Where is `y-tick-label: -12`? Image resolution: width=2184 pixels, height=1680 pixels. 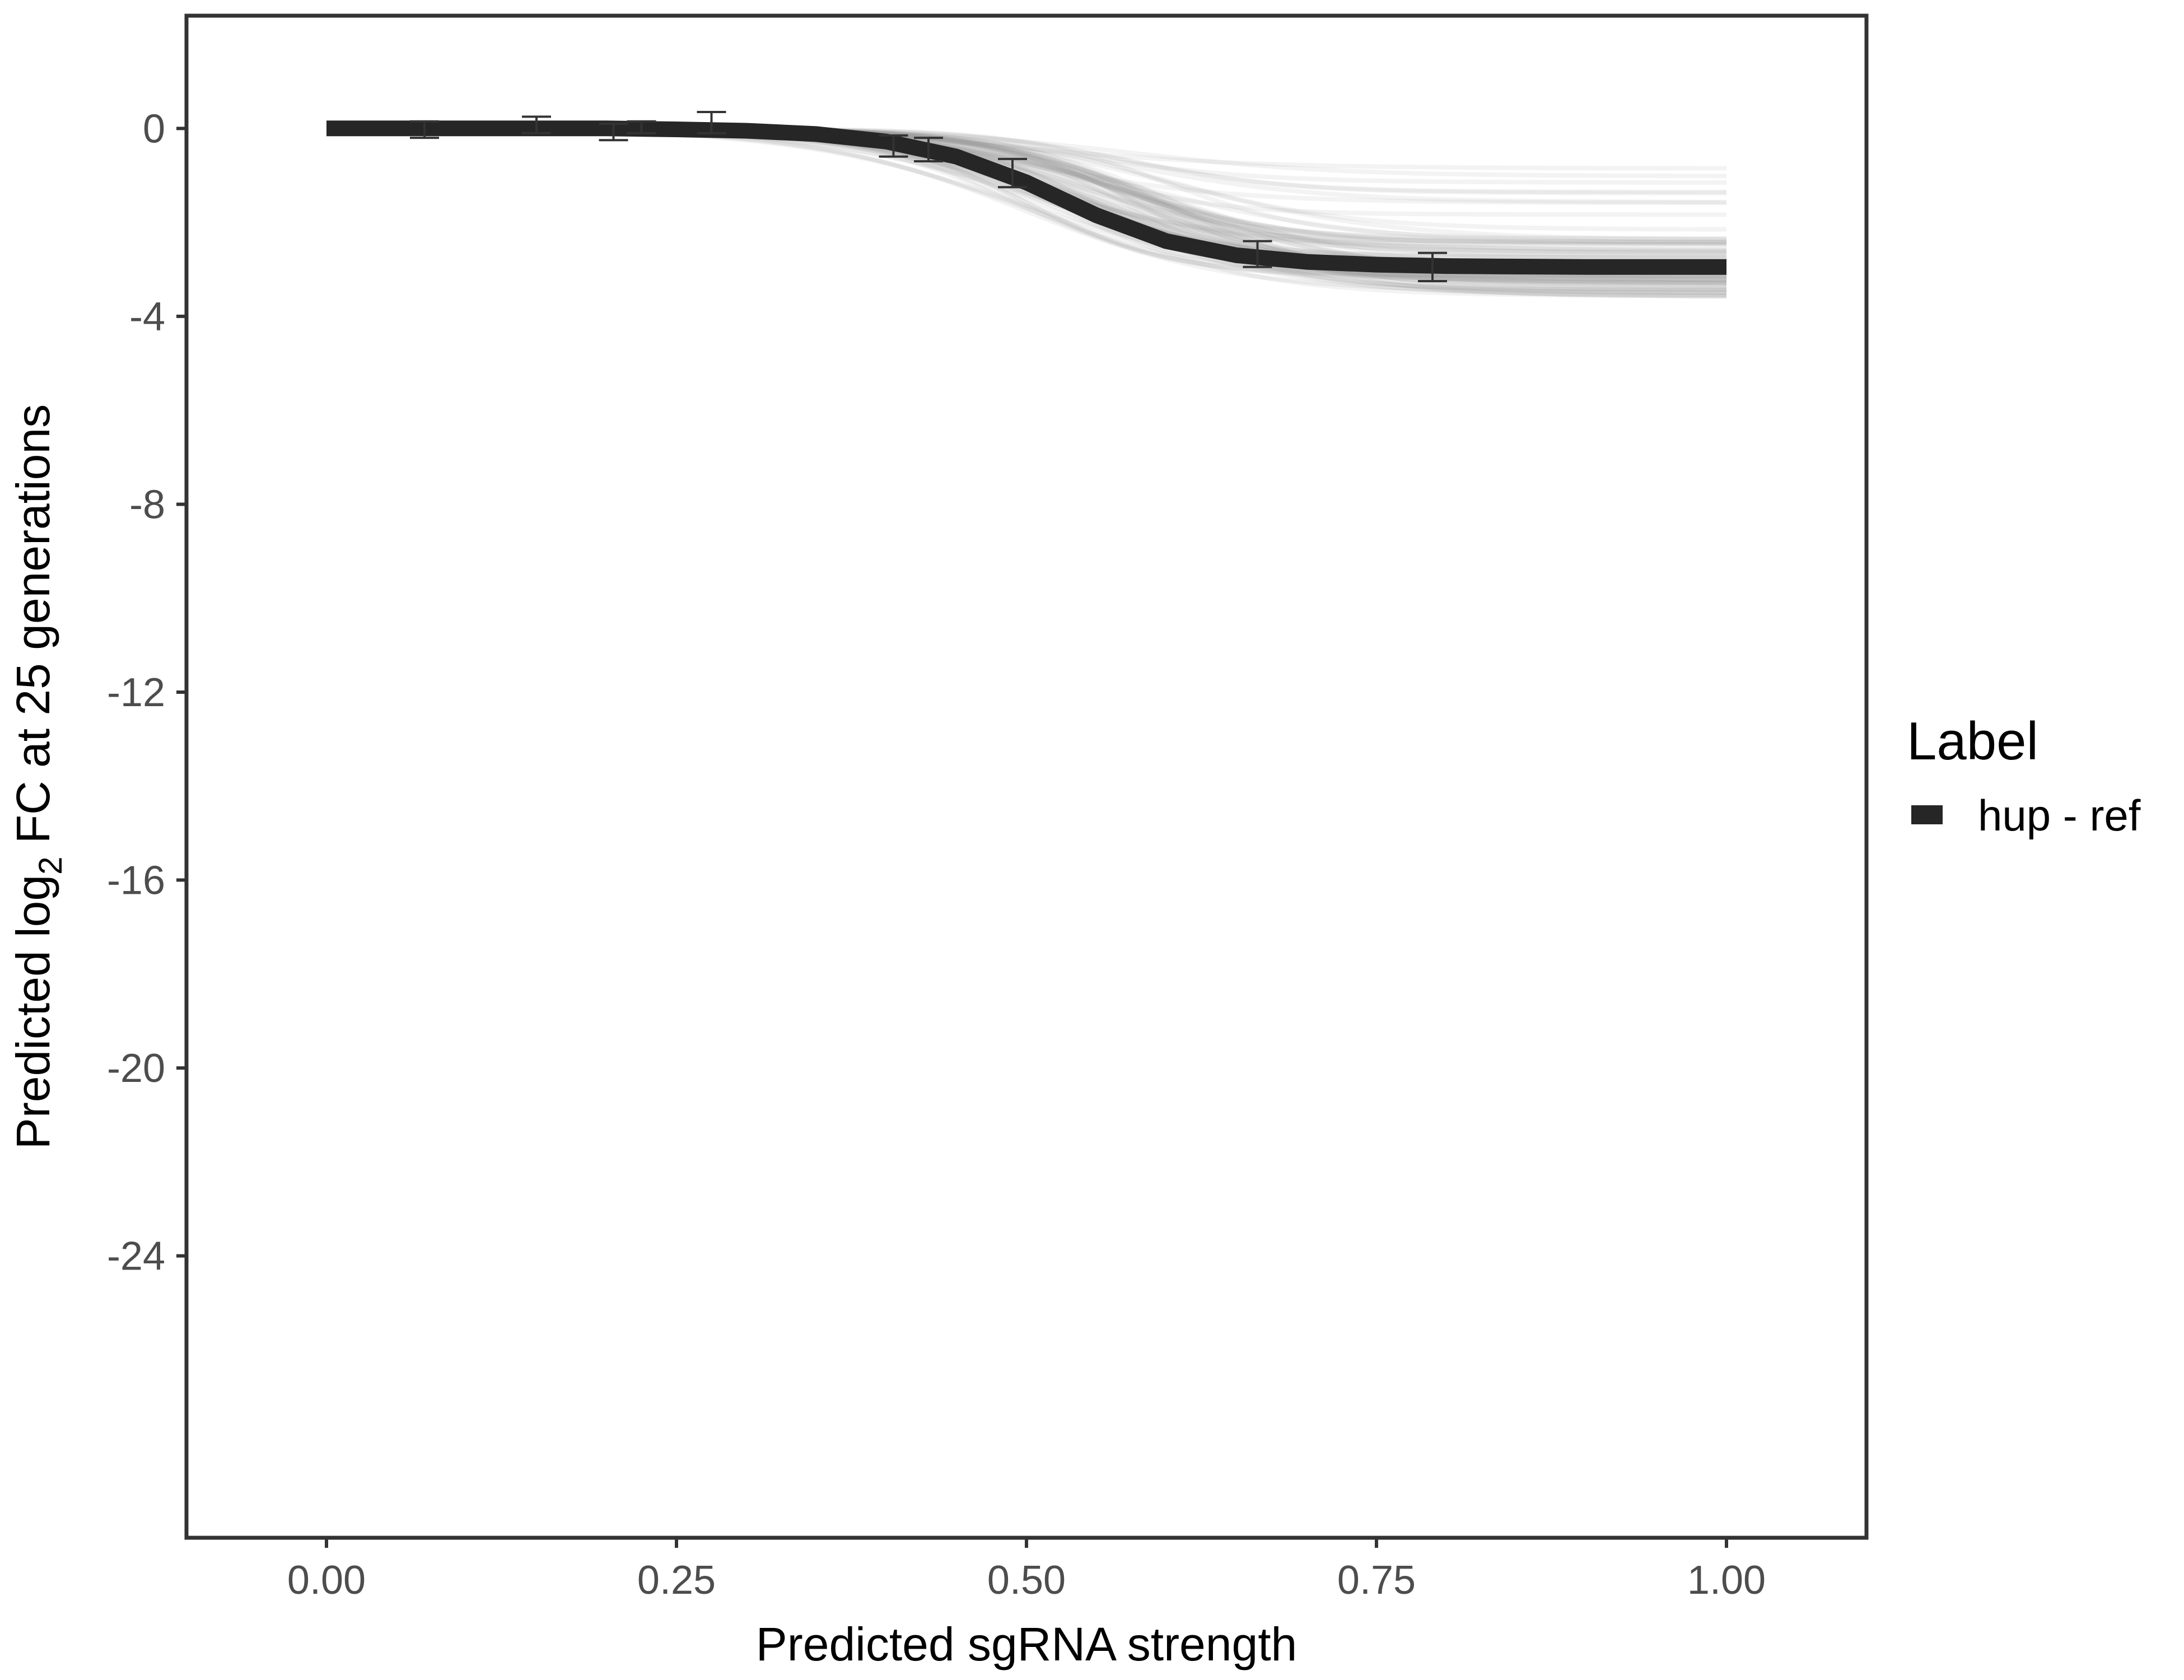
y-tick-label: -12 is located at coordinates (136, 693).